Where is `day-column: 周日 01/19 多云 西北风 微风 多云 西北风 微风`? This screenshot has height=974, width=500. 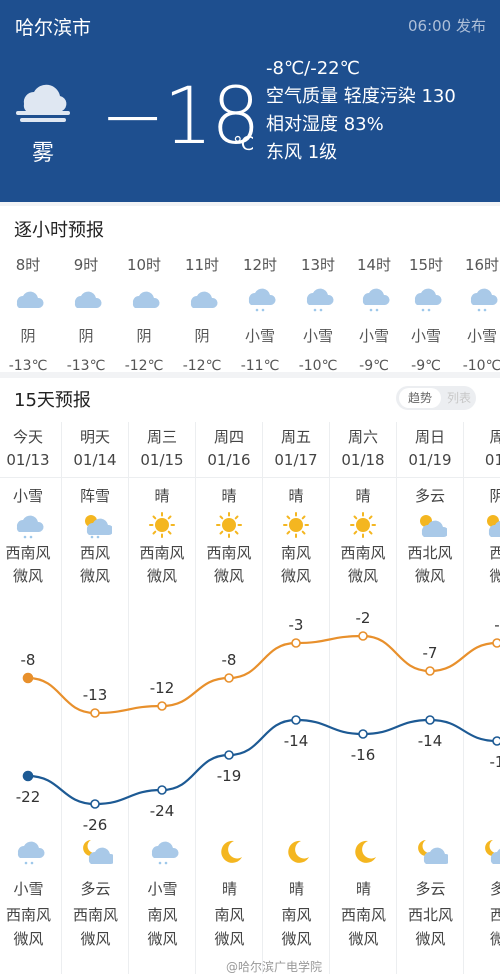
day-column: 周日 01/19 多云 西北风 微风 多云 西北风 微风 is located at coordinates (430, 698).